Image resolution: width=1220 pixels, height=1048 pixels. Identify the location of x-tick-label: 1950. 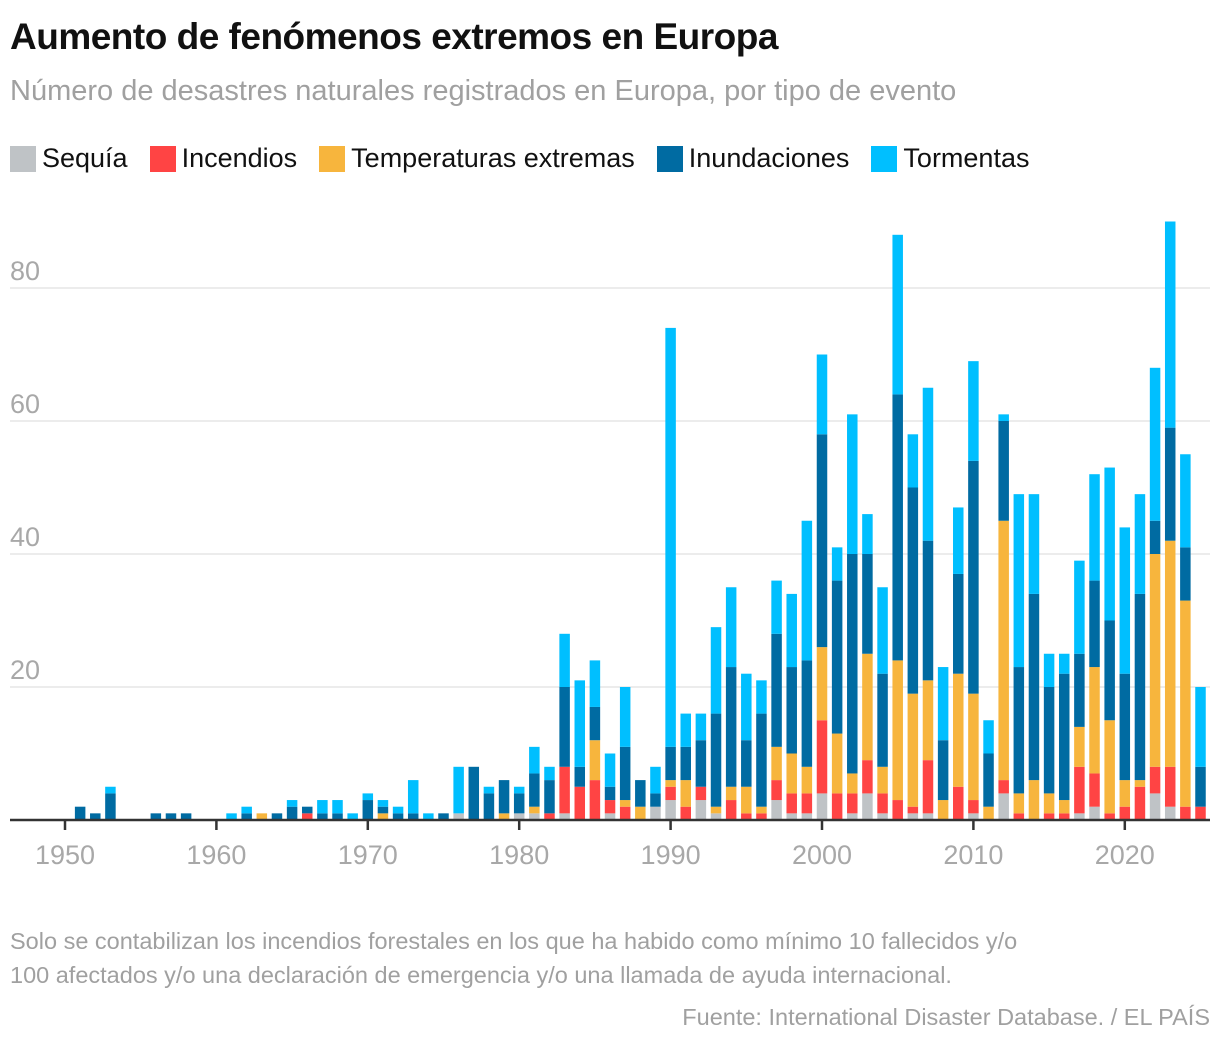
(65, 855).